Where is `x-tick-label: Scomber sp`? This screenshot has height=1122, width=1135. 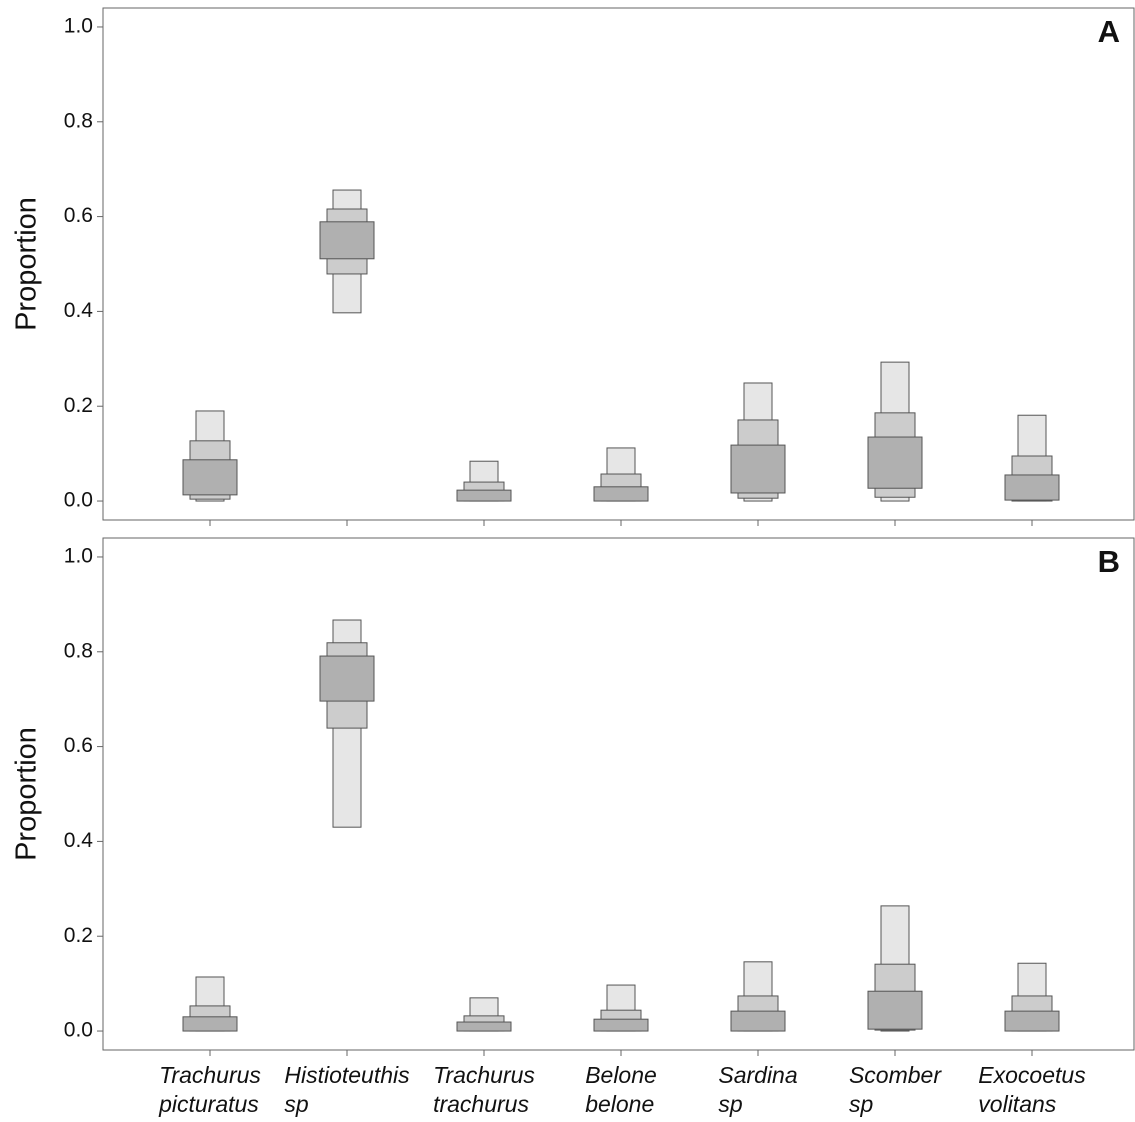
x-tick-label: Scomber sp is located at coordinates (895, 1089).